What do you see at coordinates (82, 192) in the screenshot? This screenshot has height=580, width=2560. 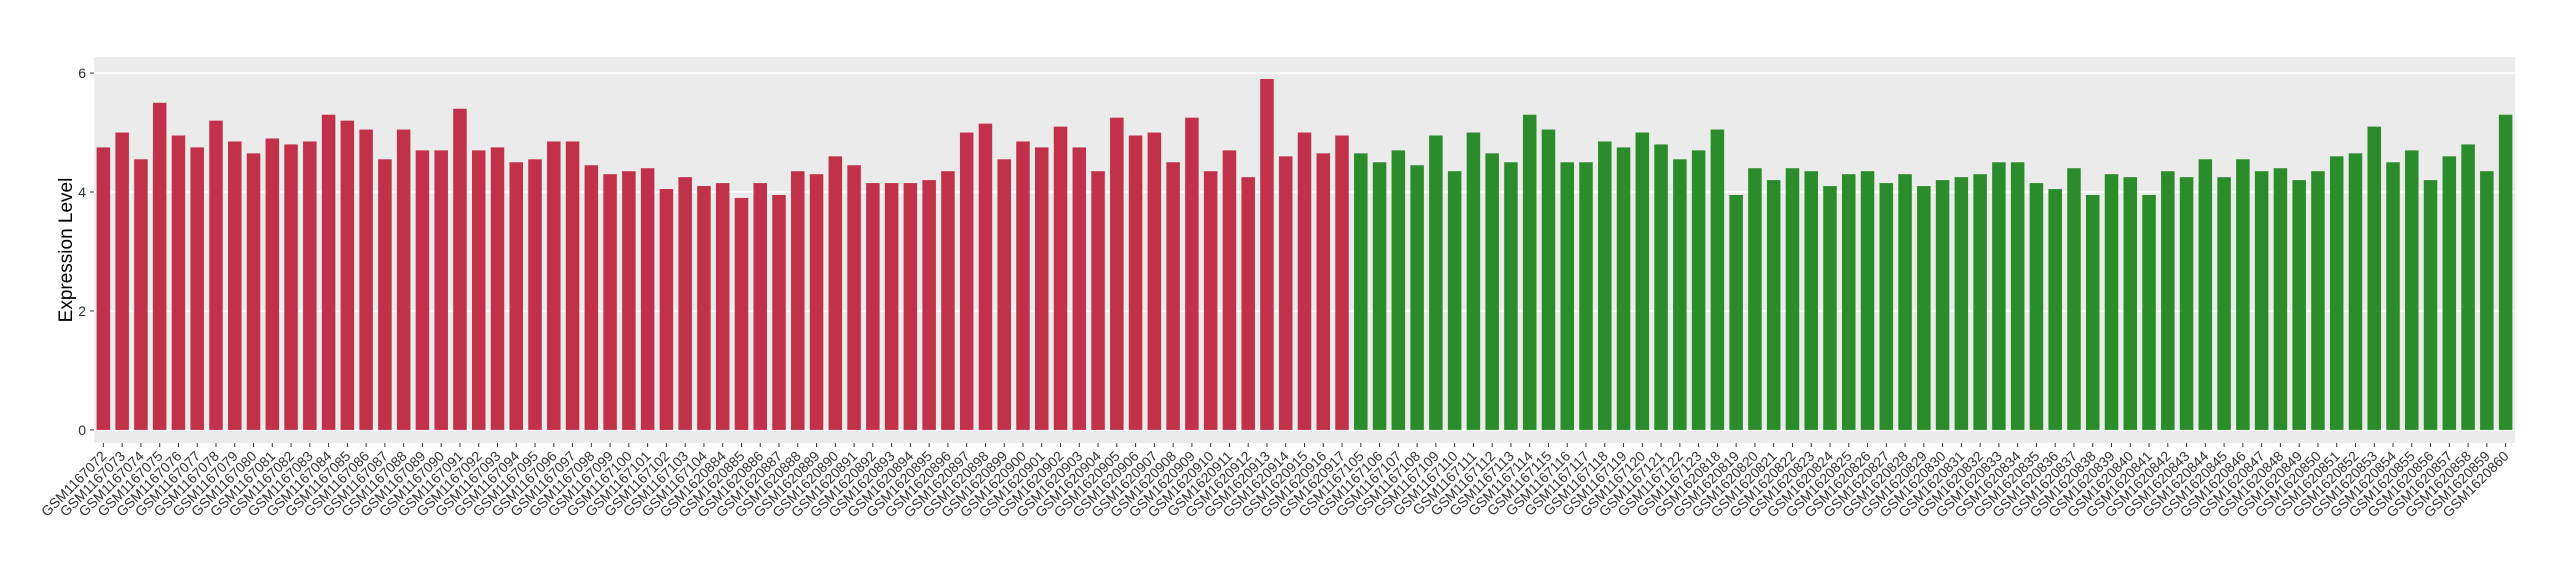 I see `y-tick-label: 4` at bounding box center [82, 192].